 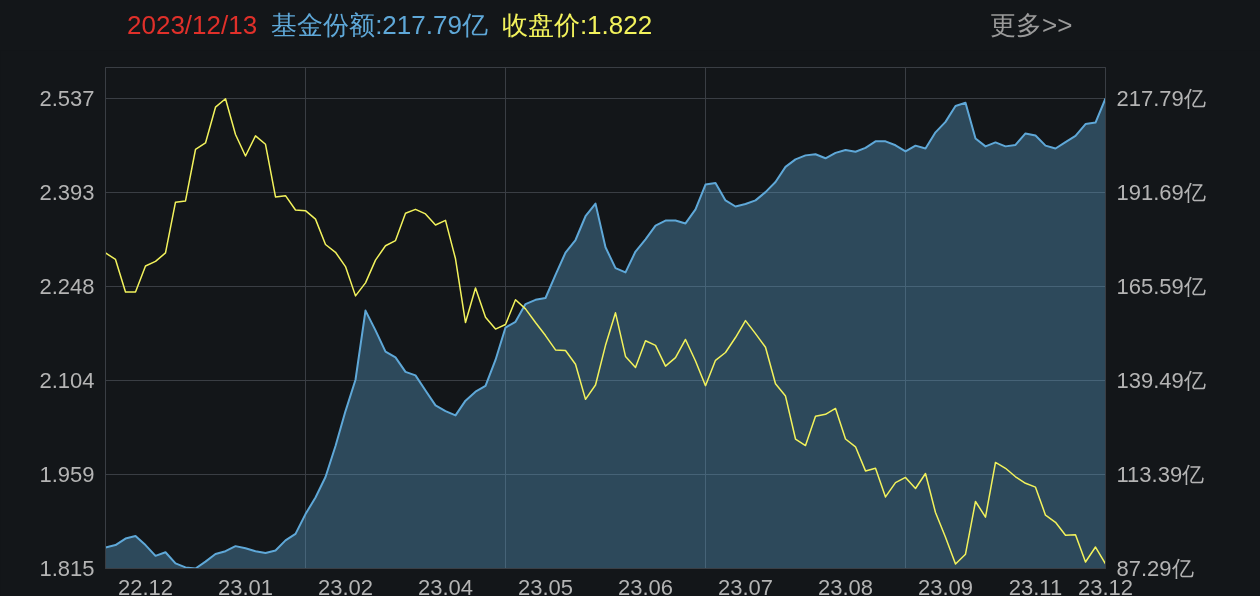 I want to click on x-tick-label: 23.09, so click(x=945, y=585).